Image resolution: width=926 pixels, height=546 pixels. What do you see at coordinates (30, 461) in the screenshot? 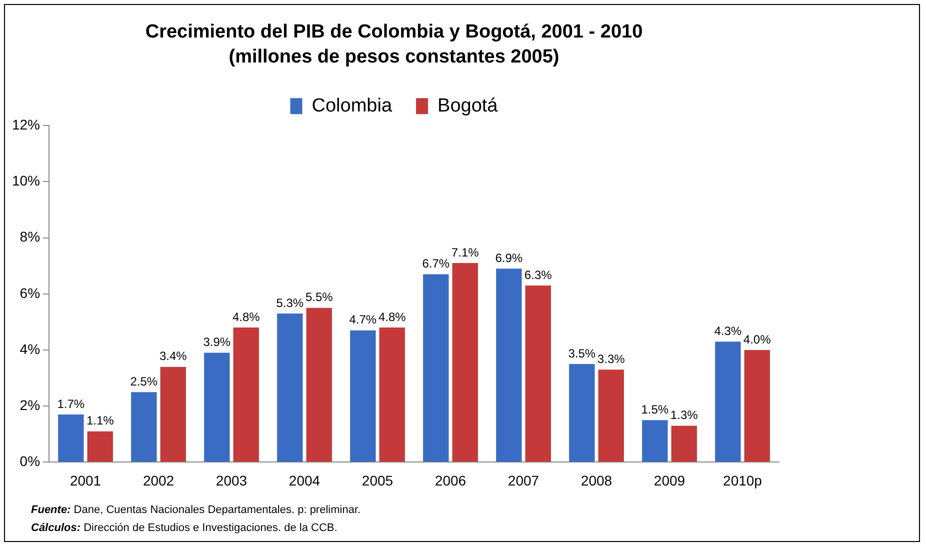
I see `y-tick-label: 0%` at bounding box center [30, 461].